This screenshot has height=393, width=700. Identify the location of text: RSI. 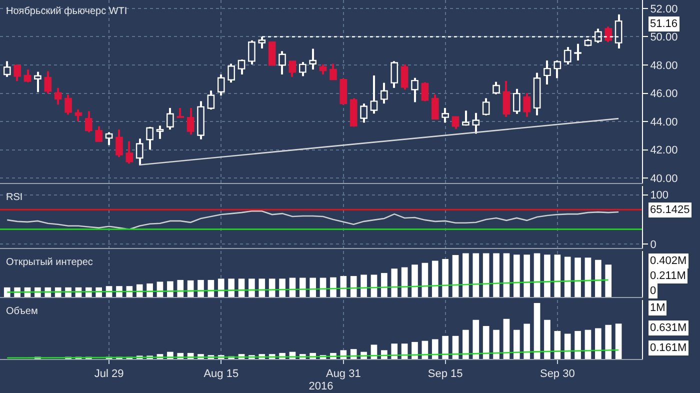
(14, 197).